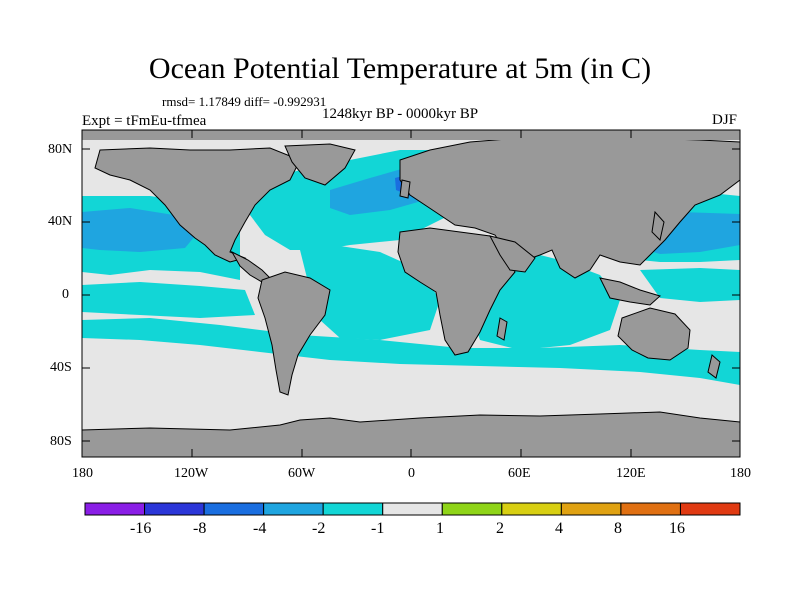 This screenshot has height=600, width=800. Describe the element at coordinates (60, 221) in the screenshot. I see `y-tick-40n: 40N` at that location.